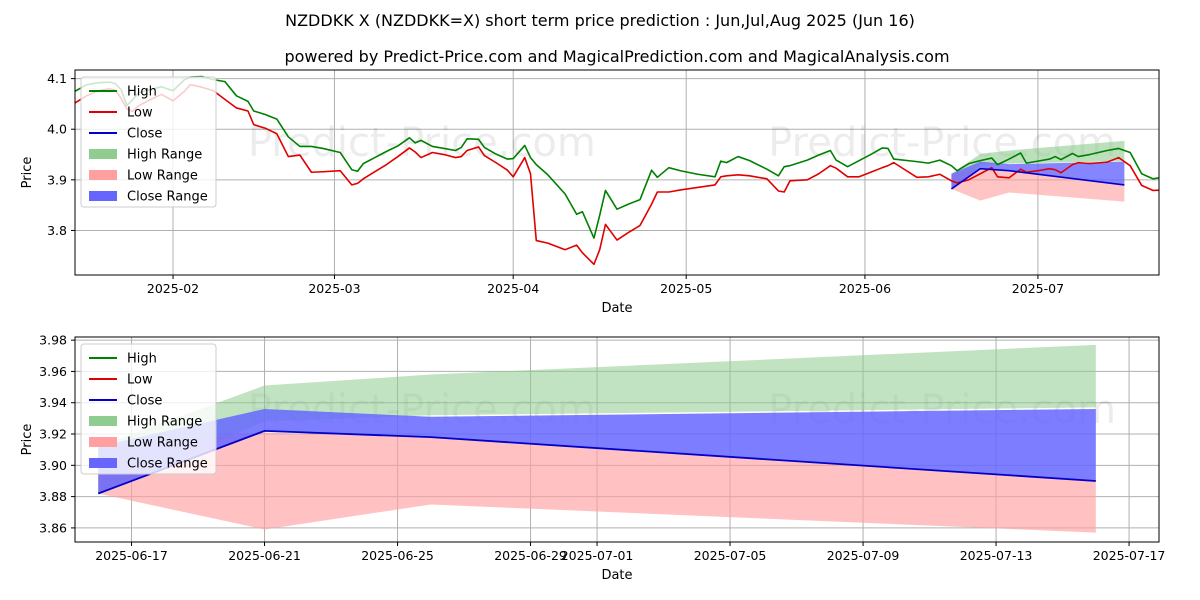 This screenshot has width=1200, height=600. Describe the element at coordinates (53, 340) in the screenshot. I see `y-tick-label: 3.98` at that location.